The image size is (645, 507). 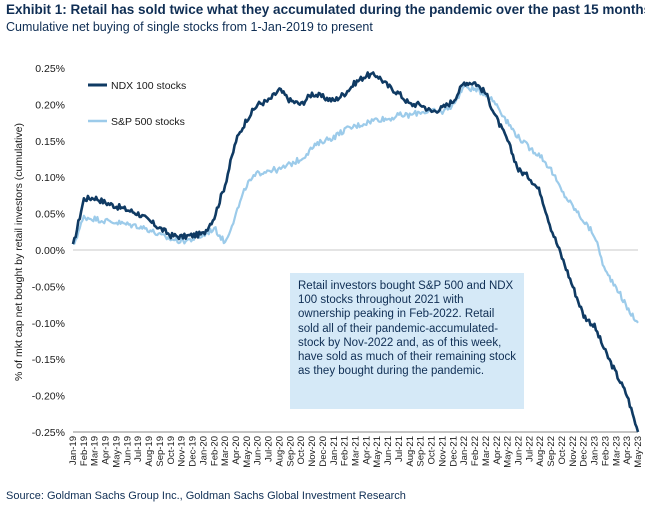 I want to click on x-tick-label: Jul-19, so click(x=138, y=449).